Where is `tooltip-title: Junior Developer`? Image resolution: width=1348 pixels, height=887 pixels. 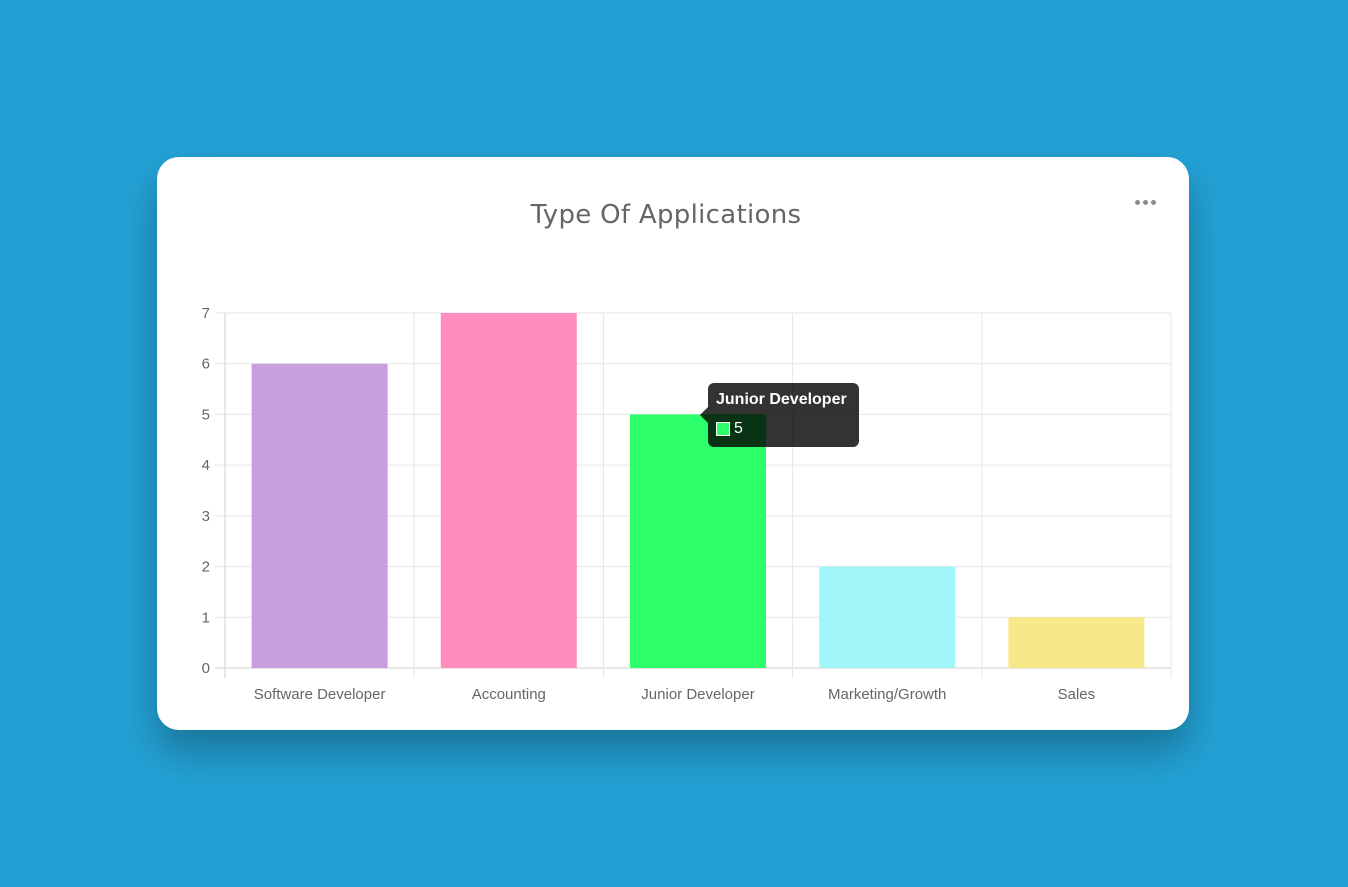 tooltip-title: Junior Developer is located at coordinates (781, 399).